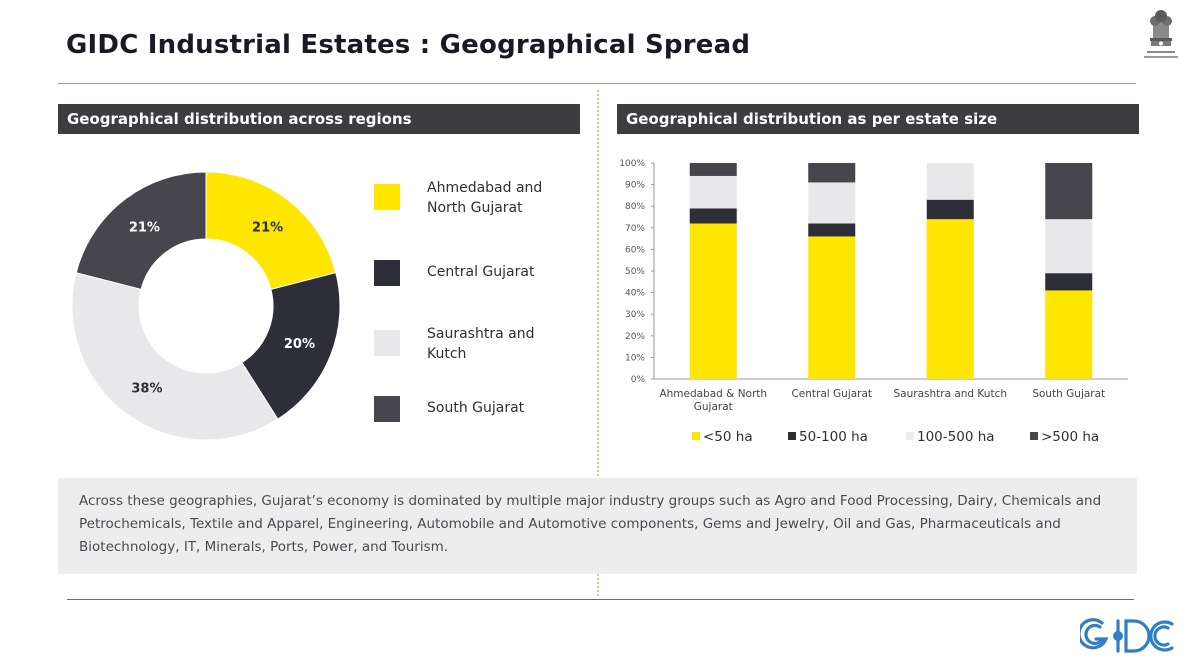 The image size is (1195, 663). Describe the element at coordinates (598, 343) in the screenshot. I see `center-dotted-divider` at that location.